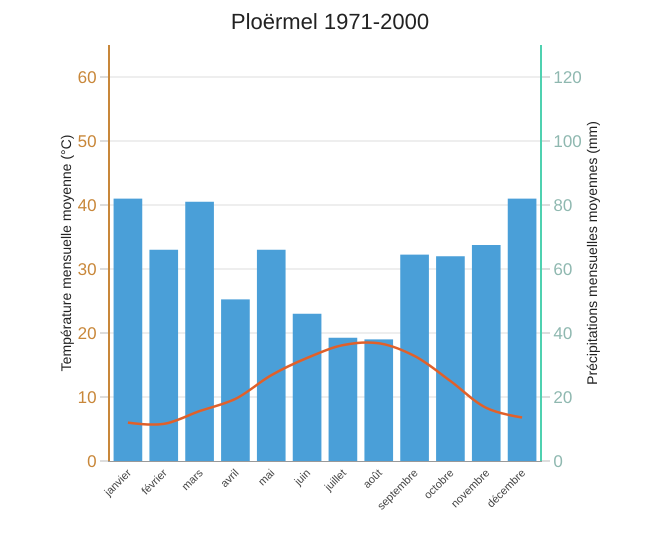 This screenshot has width=660, height=541. I want to click on y-tick-label: 50, so click(87, 141).